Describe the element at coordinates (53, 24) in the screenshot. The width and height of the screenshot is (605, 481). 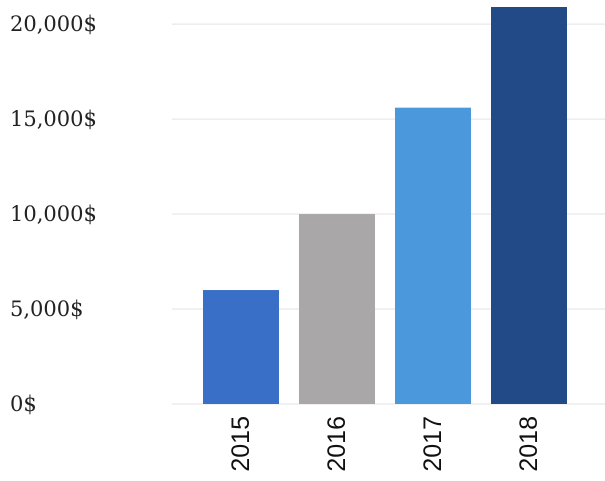
I see `y-tick-label: 20,000$` at that location.